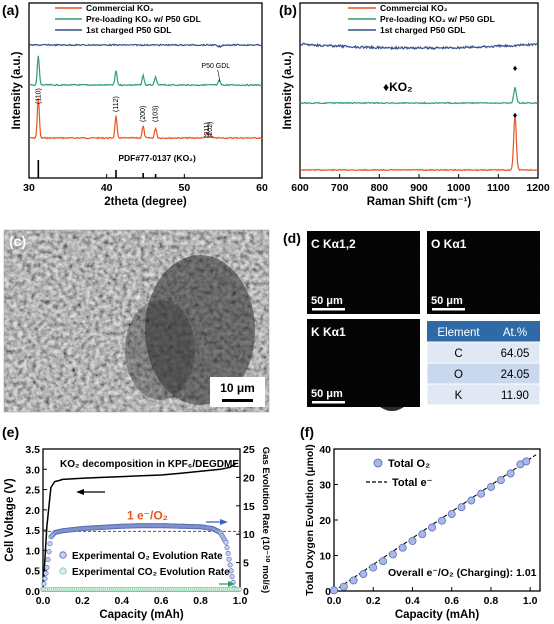 This screenshot has height=624, width=554. Describe the element at coordinates (246, 592) in the screenshot. I see `y-right-tick-label: 0` at that location.